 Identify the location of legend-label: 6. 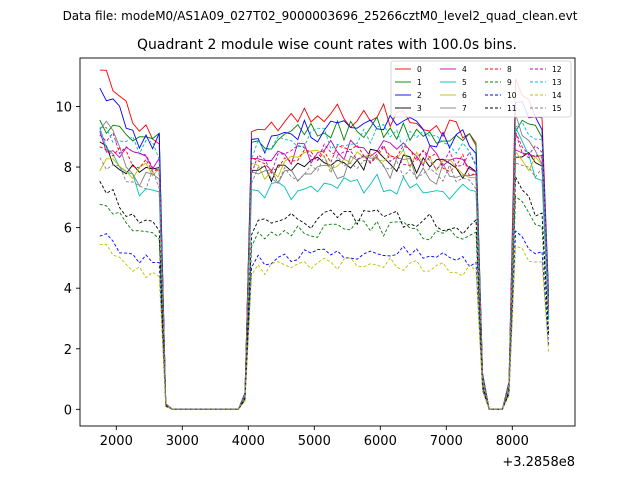
(464, 95).